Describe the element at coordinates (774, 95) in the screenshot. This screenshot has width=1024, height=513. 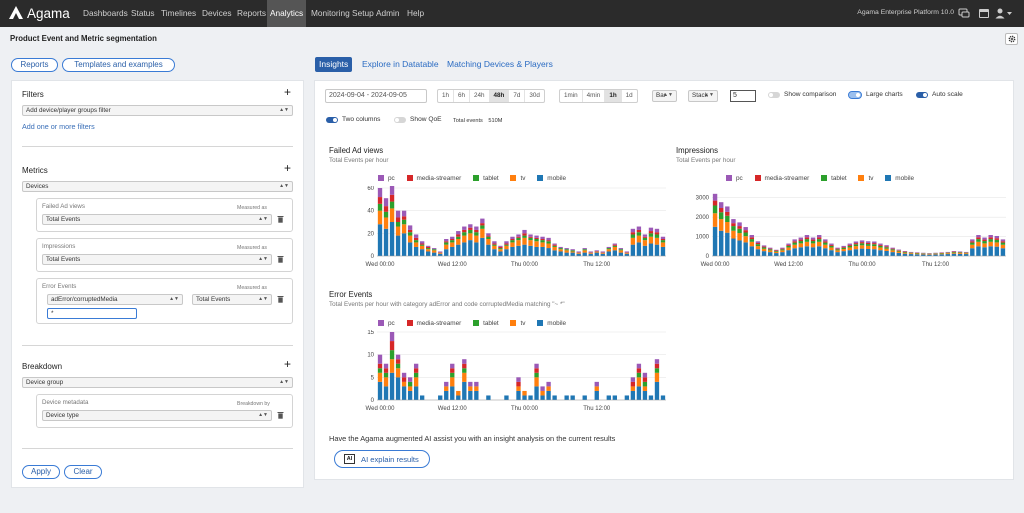
I see `show-comparison-toggle` at that location.